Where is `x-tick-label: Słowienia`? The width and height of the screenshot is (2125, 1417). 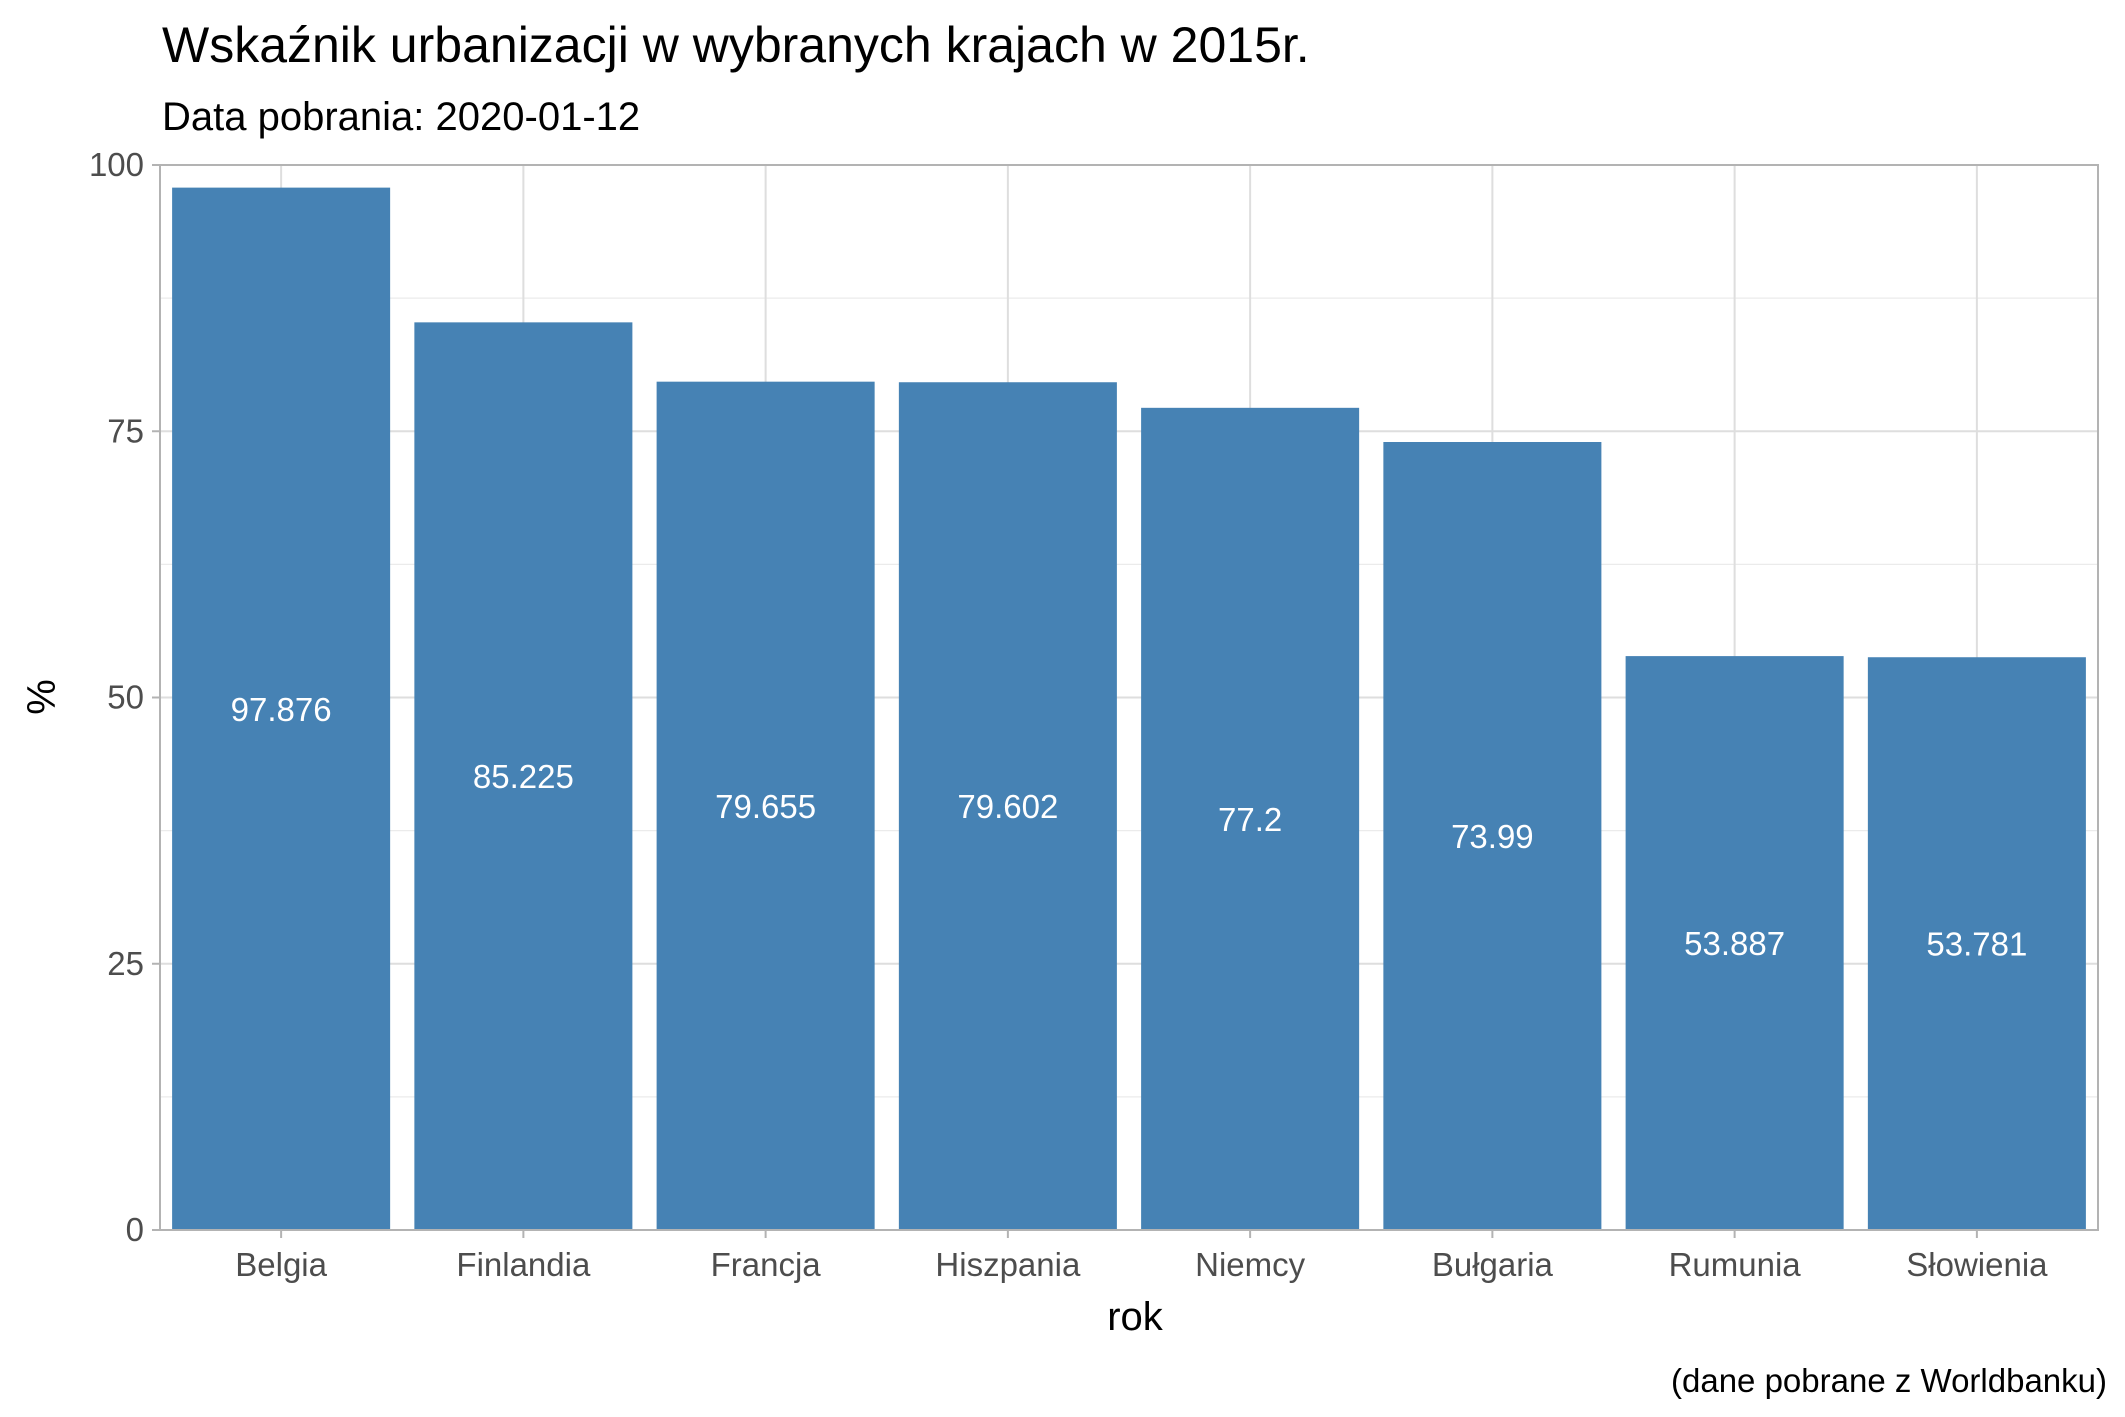 x-tick-label: Słowienia is located at coordinates (1977, 1264).